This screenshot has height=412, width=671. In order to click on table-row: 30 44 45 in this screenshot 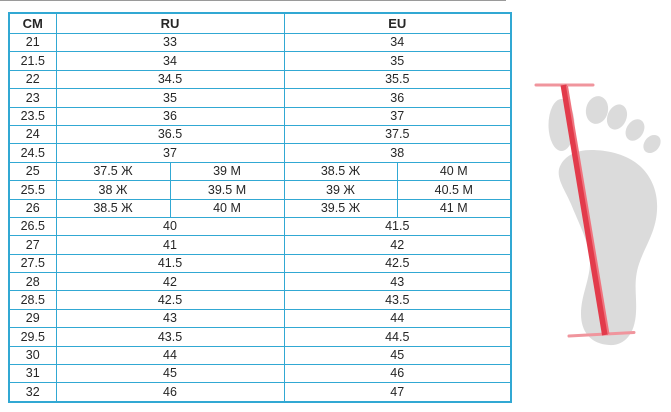, I will do `click(260, 355)`.